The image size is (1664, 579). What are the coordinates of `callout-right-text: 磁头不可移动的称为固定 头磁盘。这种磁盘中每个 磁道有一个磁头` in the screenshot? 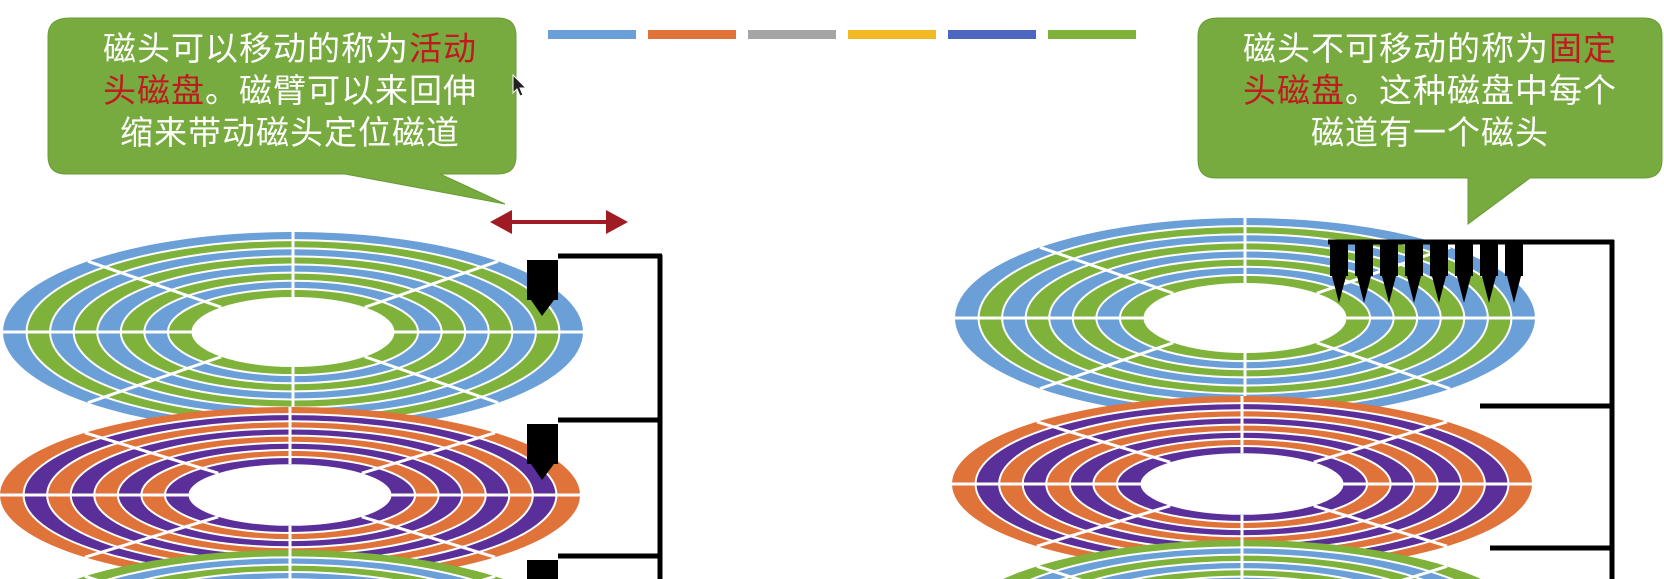 It's located at (1430, 91).